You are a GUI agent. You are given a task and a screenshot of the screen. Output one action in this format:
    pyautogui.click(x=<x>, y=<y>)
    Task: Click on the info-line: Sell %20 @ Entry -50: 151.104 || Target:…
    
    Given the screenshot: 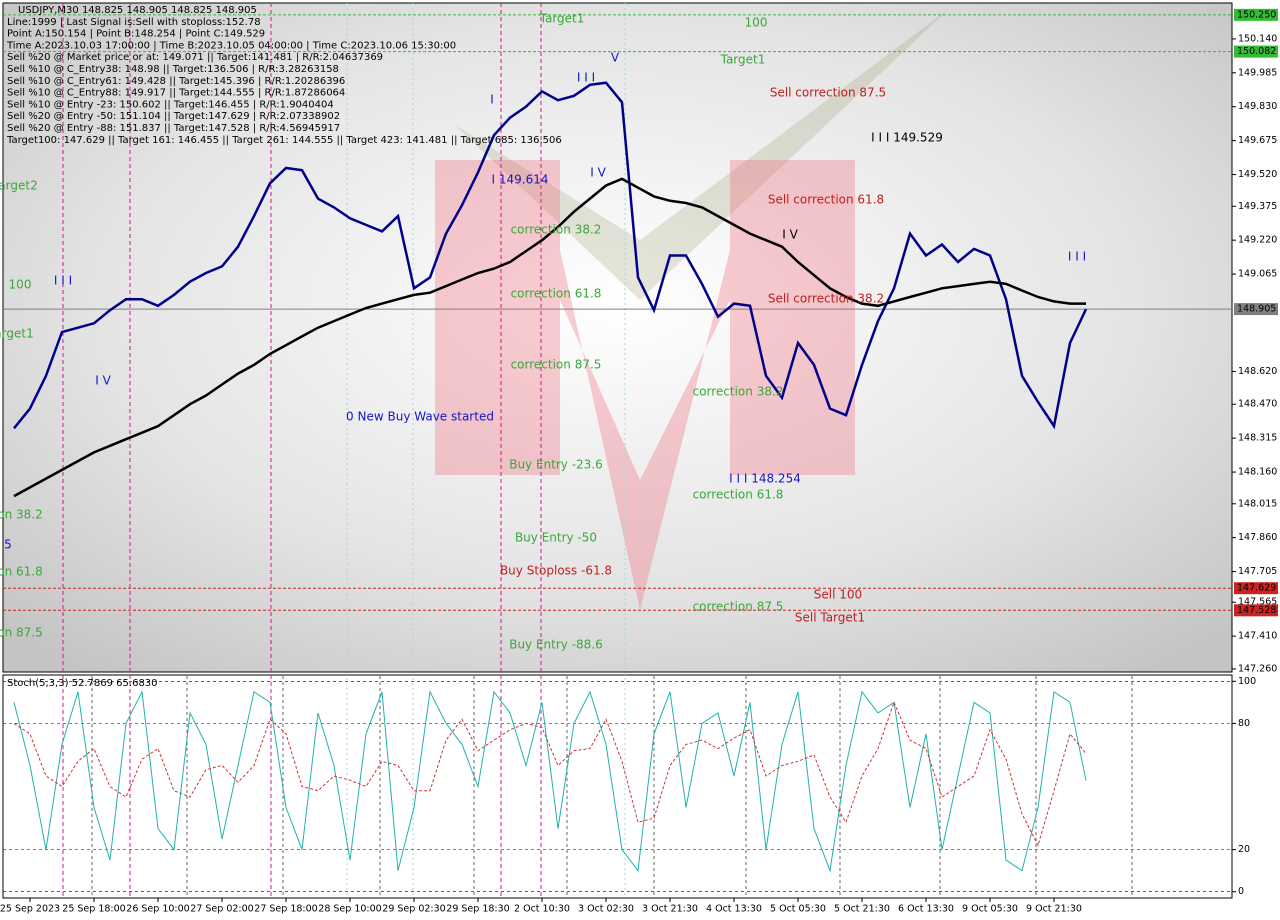 What is the action you would take?
    pyautogui.click(x=173, y=116)
    